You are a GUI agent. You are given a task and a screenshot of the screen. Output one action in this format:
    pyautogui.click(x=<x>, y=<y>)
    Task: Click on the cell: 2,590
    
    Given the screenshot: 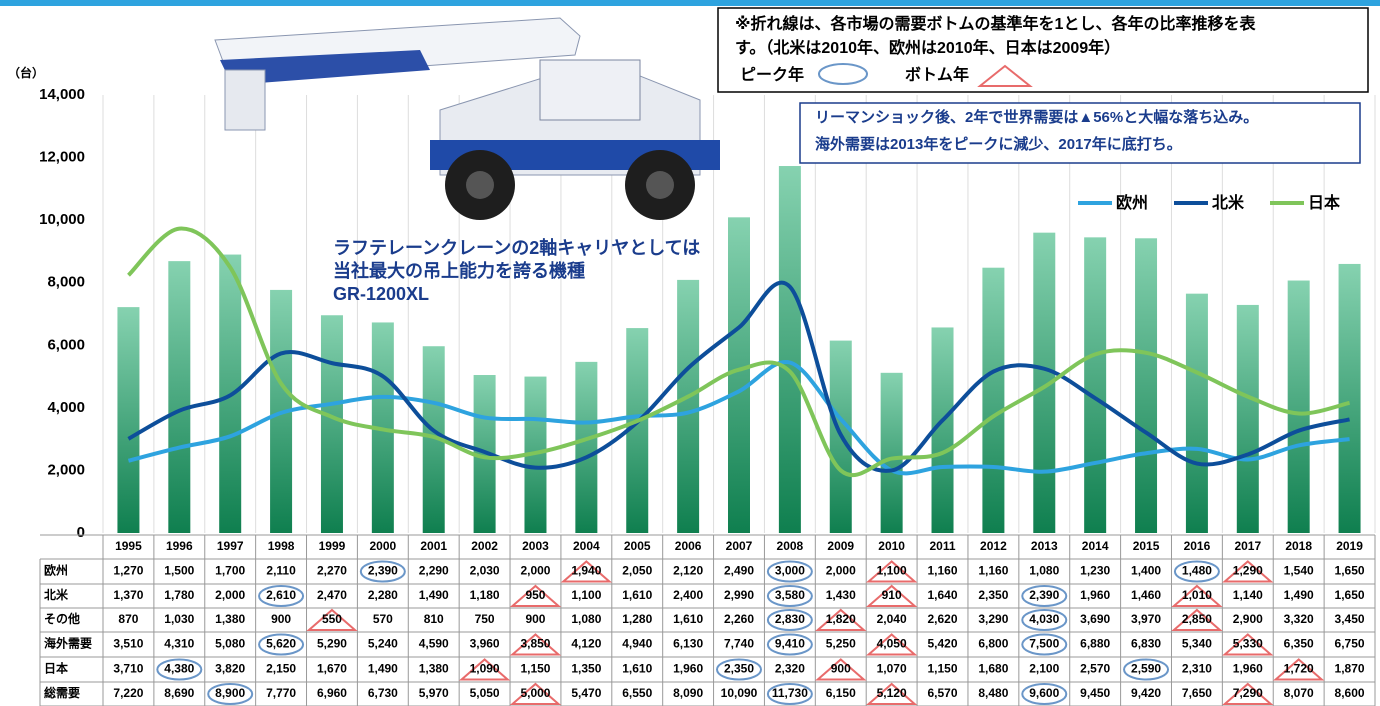 What is the action you would take?
    pyautogui.click(x=1146, y=669)
    